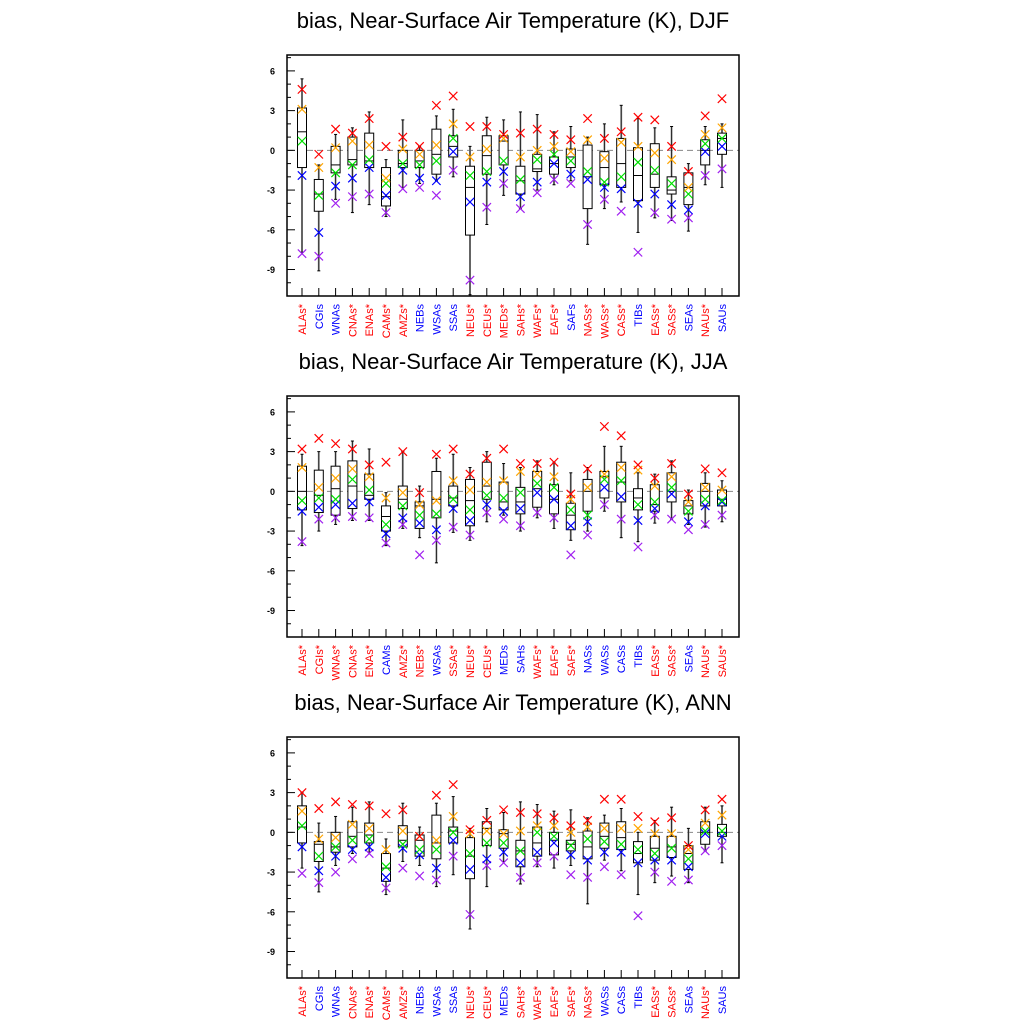 This screenshot has height=1024, width=1024. I want to click on box-SAHs, so click(520, 495).